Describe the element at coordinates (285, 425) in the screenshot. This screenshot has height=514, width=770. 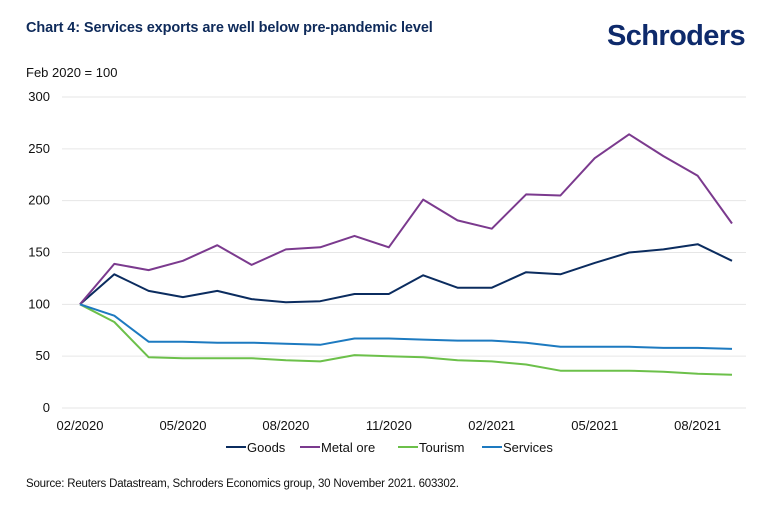
I see `x-tick-label: 08/2020` at that location.